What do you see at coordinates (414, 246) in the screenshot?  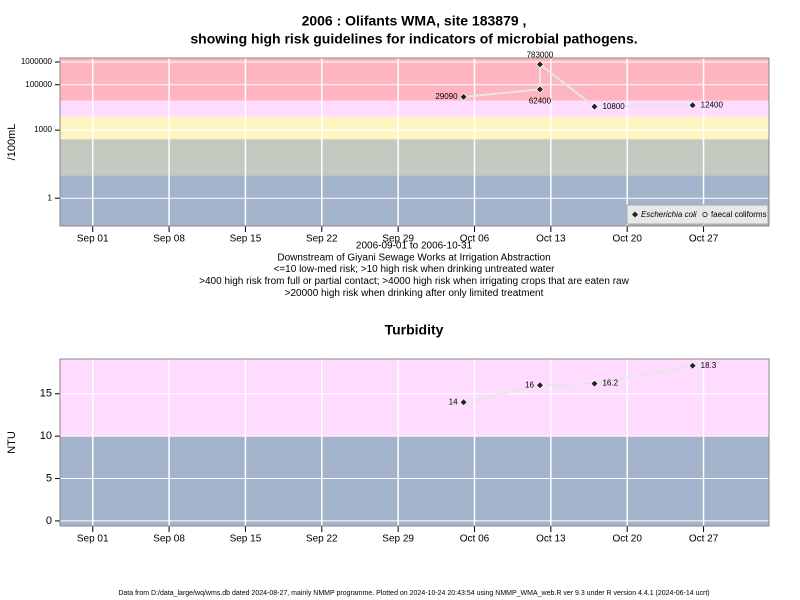 I see `note: 2006-09-01 to 2006-10-31` at bounding box center [414, 246].